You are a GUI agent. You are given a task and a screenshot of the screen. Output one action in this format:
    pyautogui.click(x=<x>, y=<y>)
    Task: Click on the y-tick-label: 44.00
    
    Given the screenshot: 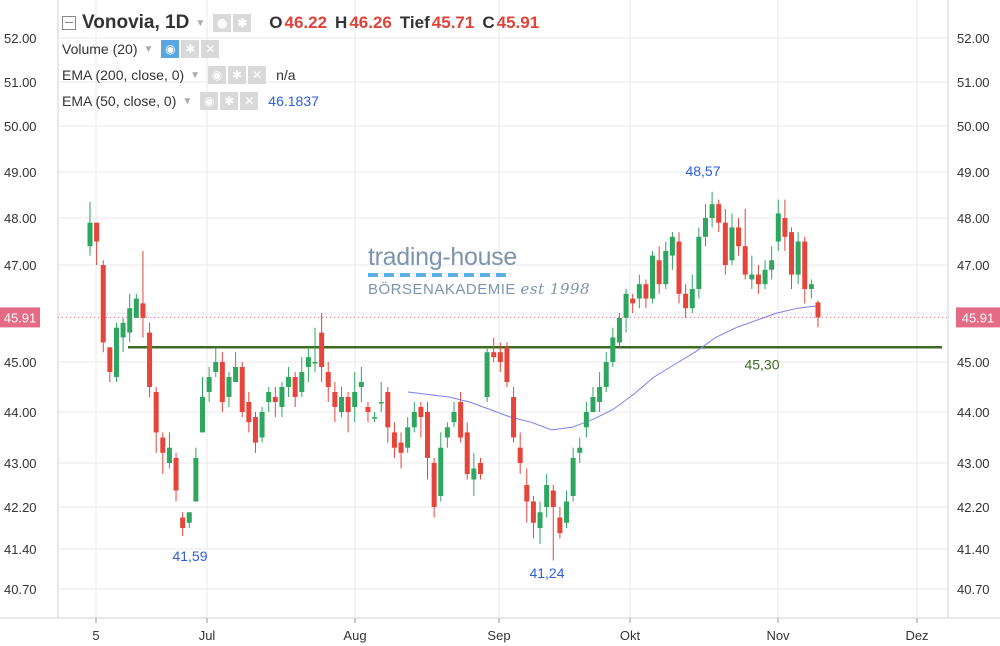 What is the action you would take?
    pyautogui.click(x=973, y=412)
    